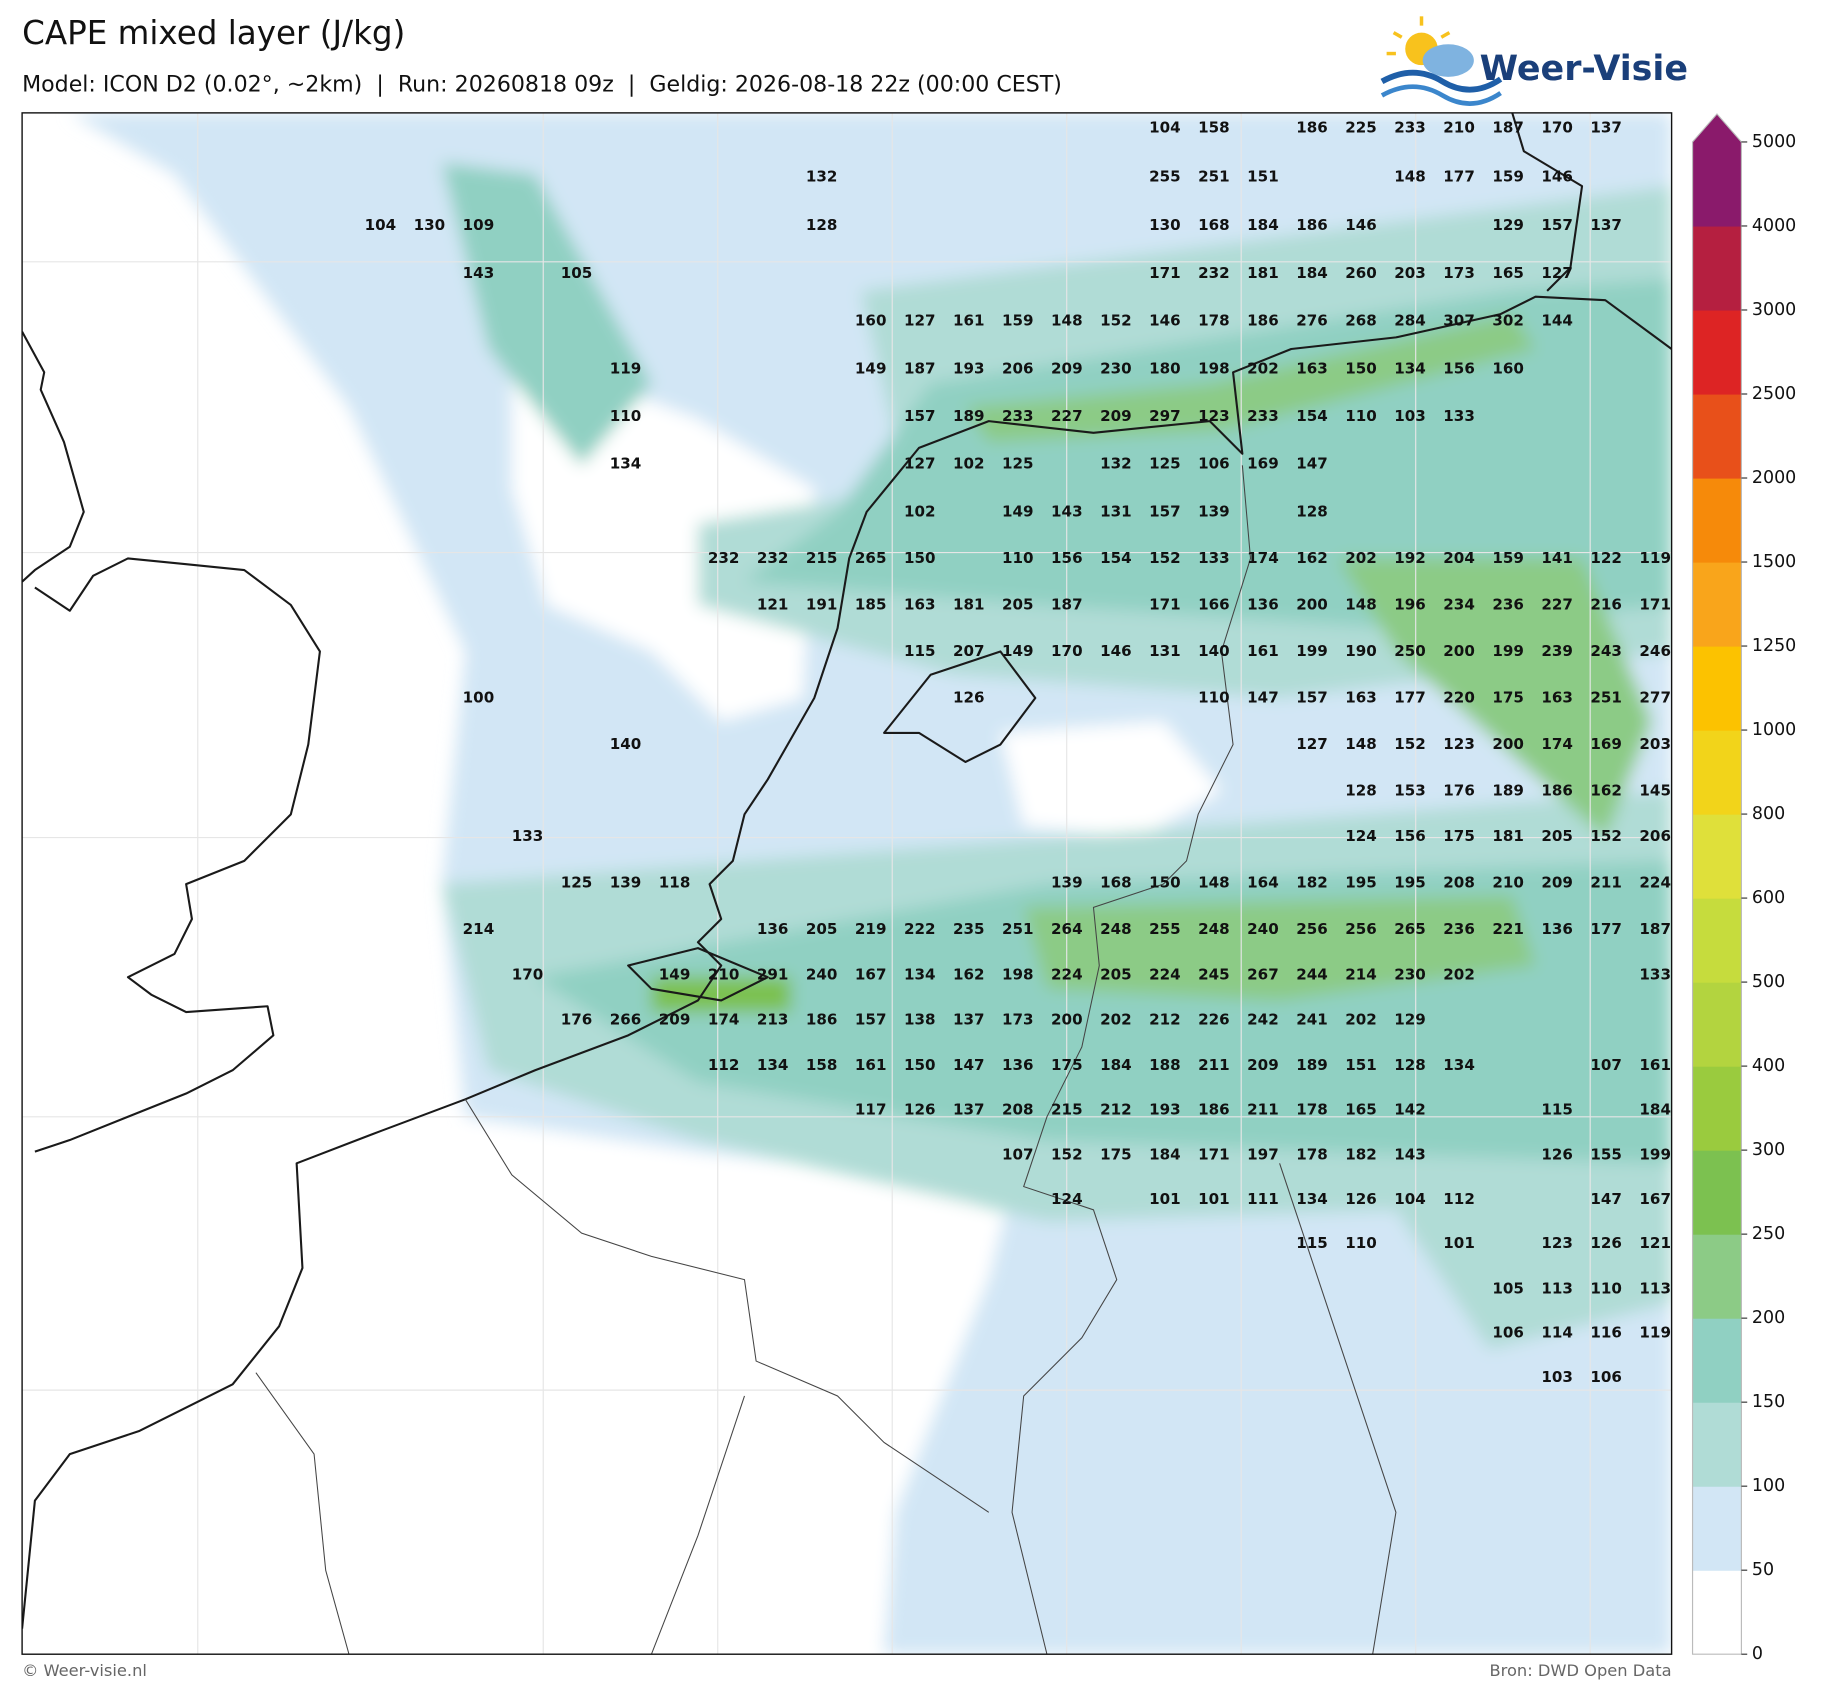  Describe the element at coordinates (1165, 176) in the screenshot. I see `value-label: 255` at that location.